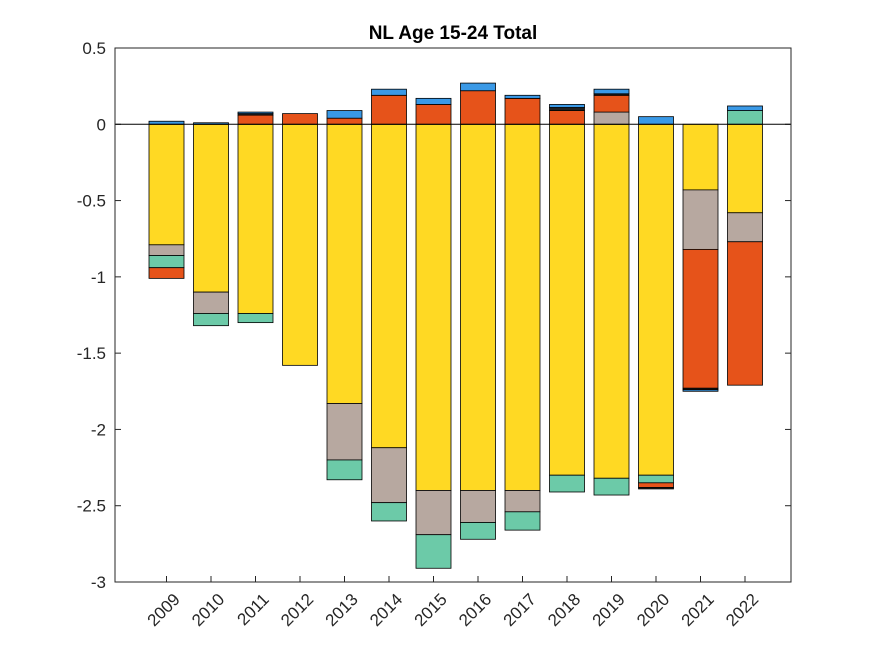  What do you see at coordinates (211, 302) in the screenshot?
I see `bar-2010-gray` at bounding box center [211, 302].